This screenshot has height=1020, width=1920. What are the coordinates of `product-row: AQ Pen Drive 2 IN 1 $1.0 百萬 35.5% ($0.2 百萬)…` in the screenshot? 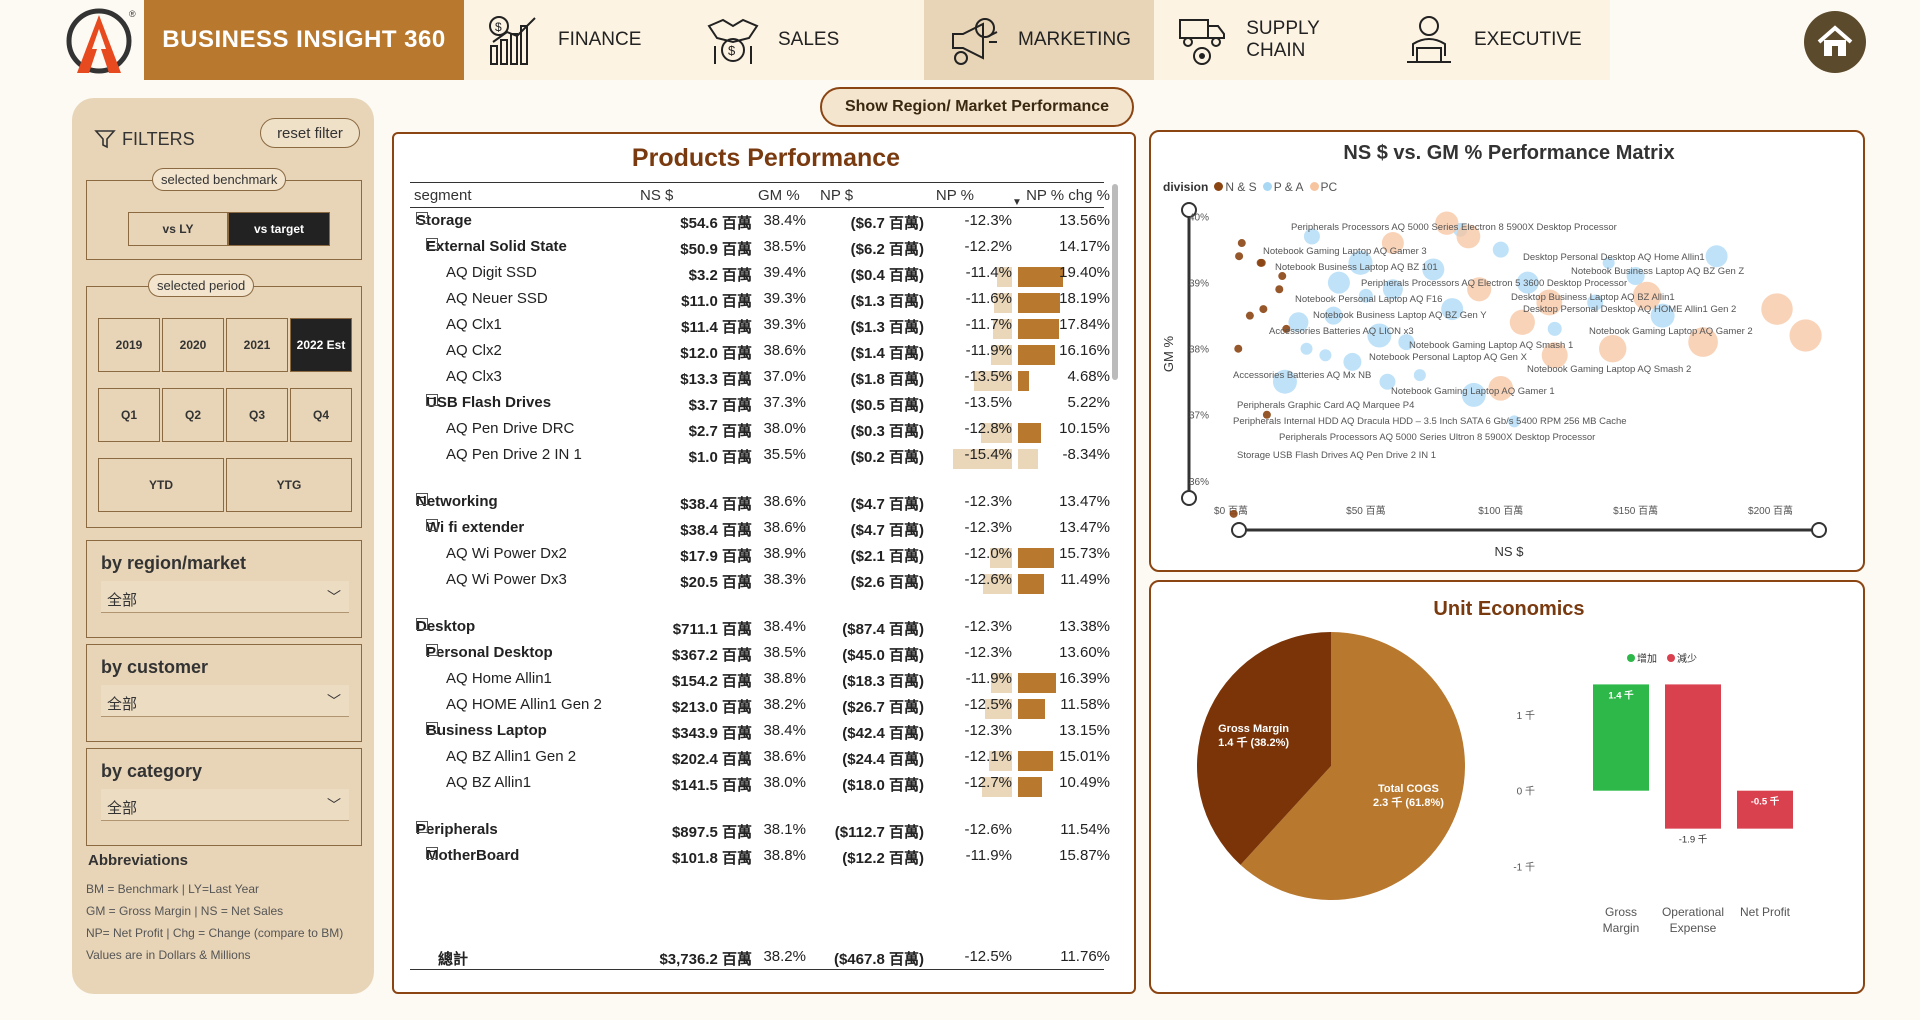 It's located at (760, 459).